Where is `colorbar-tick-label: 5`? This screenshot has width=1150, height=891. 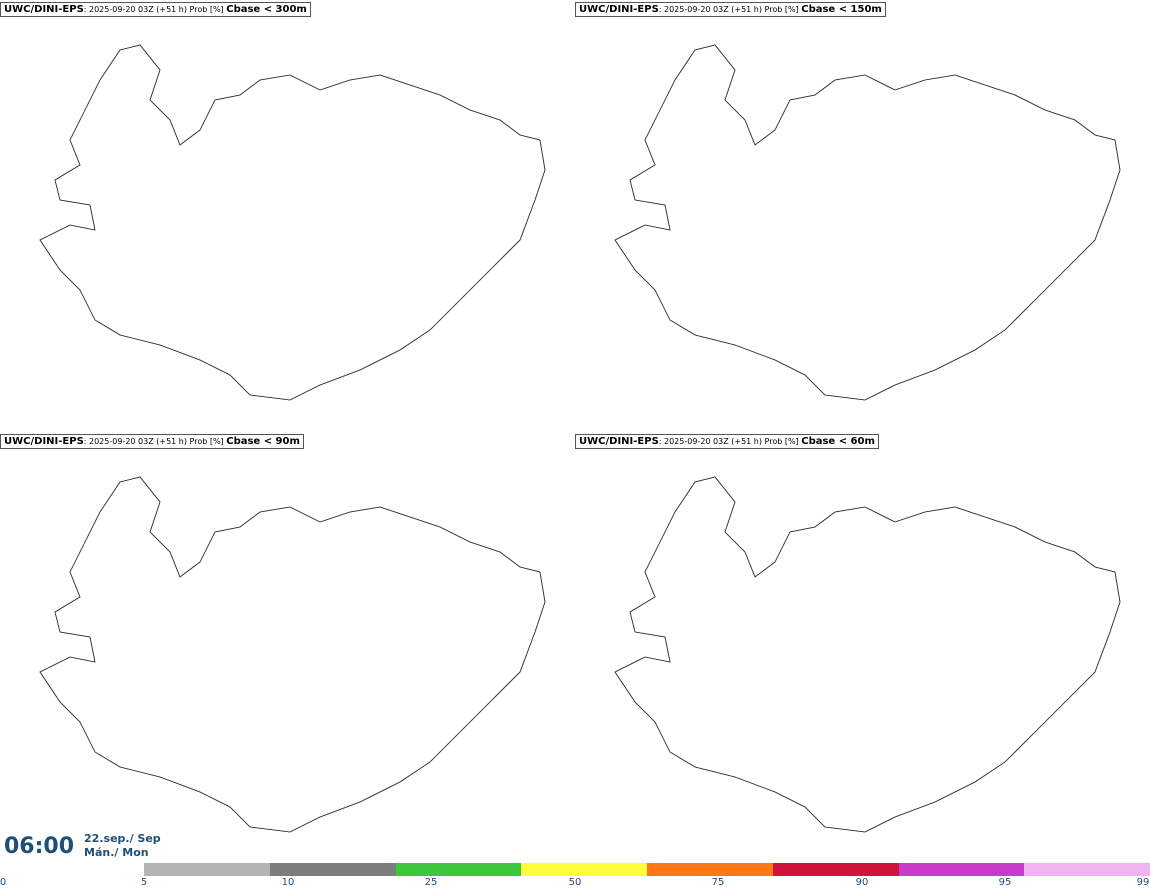
colorbar-tick-label: 5 is located at coordinates (144, 882).